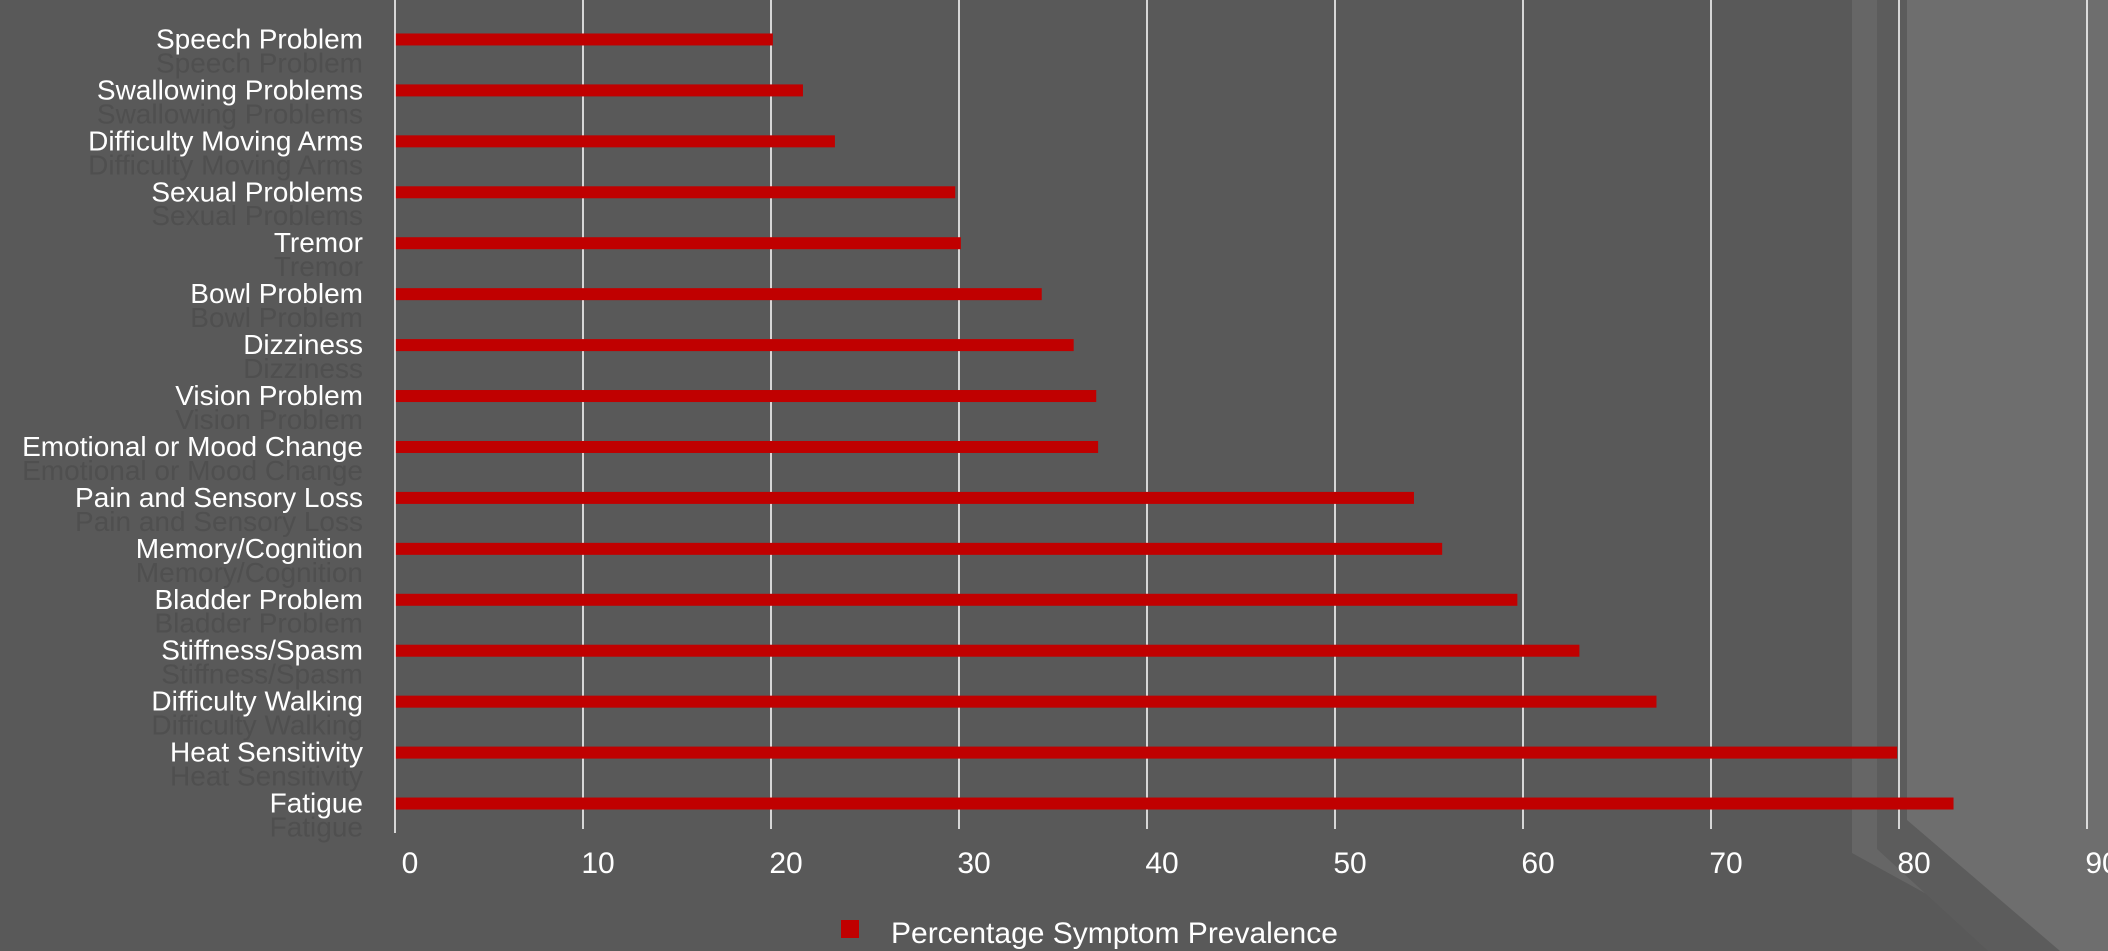  What do you see at coordinates (973, 863) in the screenshot?
I see `x-tick-label: 30` at bounding box center [973, 863].